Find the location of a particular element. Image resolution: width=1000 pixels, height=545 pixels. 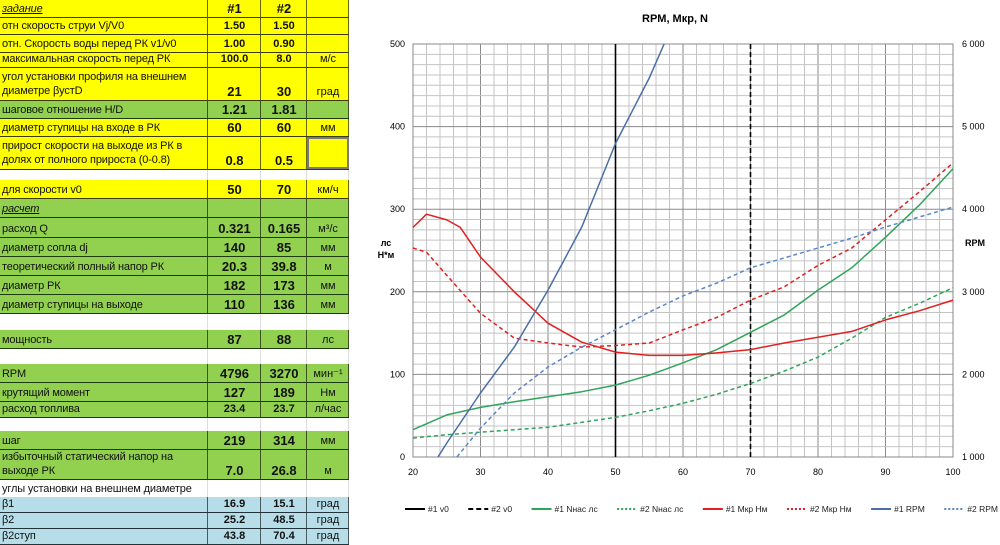

value-1-cell: 127 is located at coordinates (234, 392).